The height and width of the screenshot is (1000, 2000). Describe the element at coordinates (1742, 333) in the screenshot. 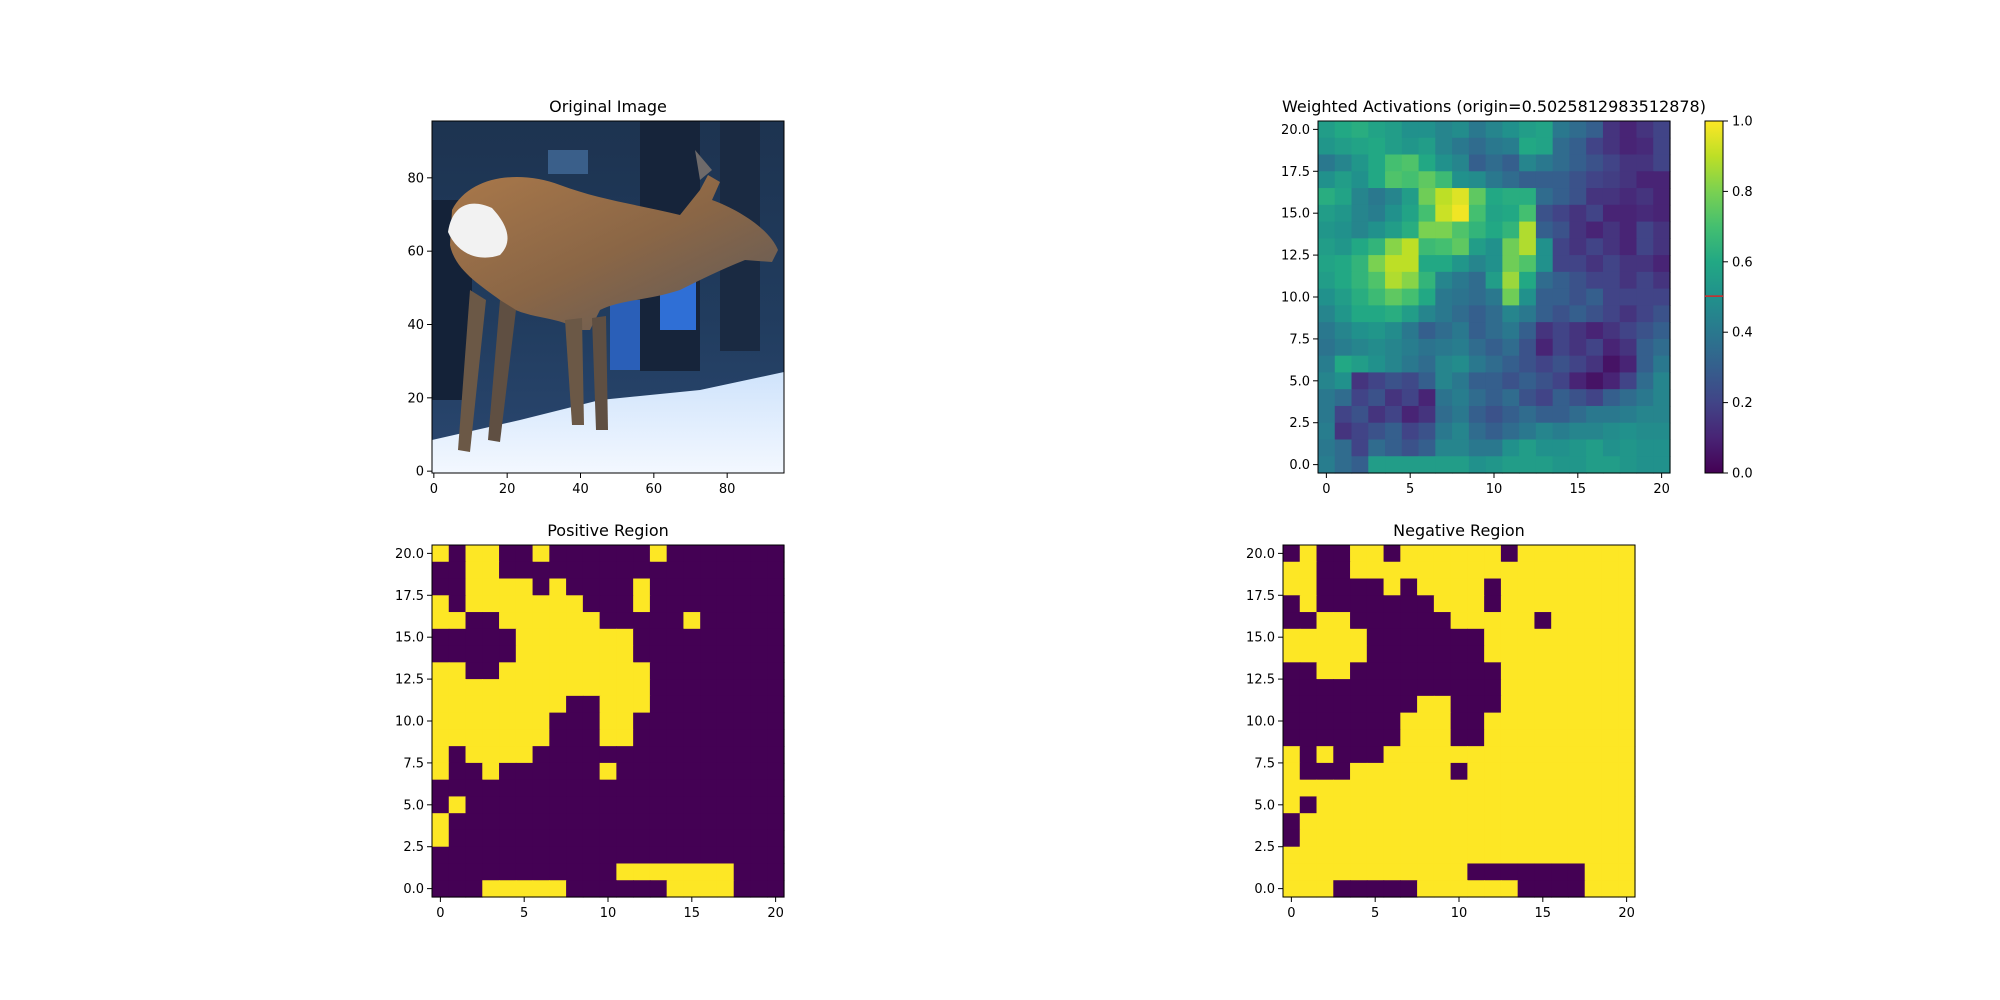

I see `colorbar-tick-label: 0.4` at that location.